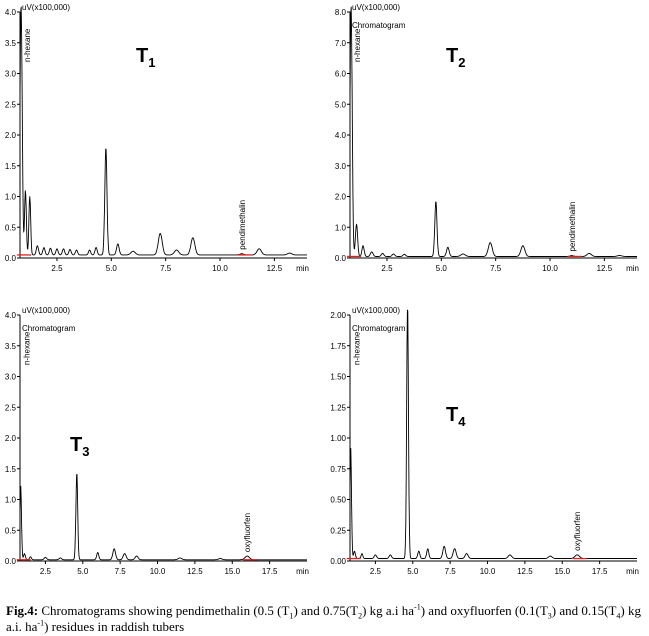 The width and height of the screenshot is (649, 636). I want to click on treatment-subscript: 4, so click(462, 421).